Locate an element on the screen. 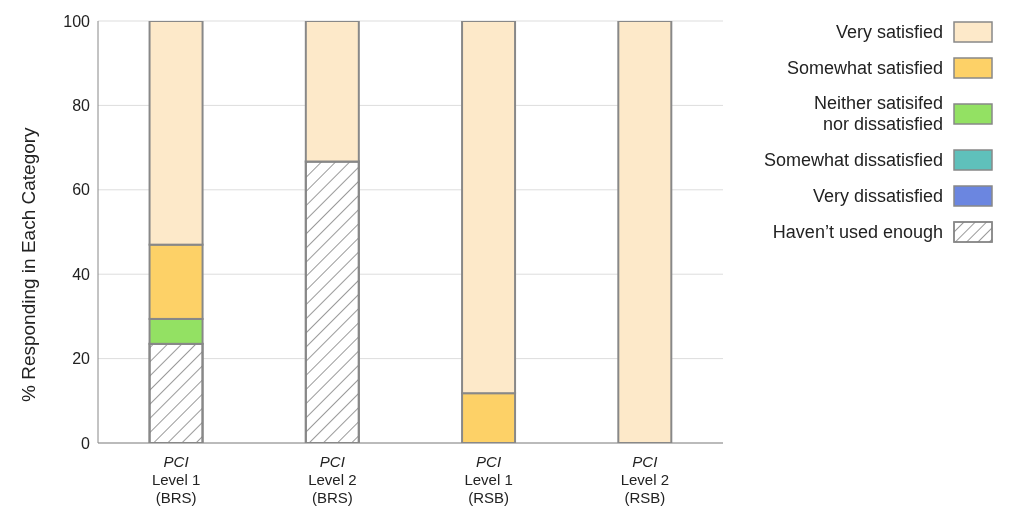 The width and height of the screenshot is (1011, 525). legend-label: Somewhat satisfied is located at coordinates (864, 68).